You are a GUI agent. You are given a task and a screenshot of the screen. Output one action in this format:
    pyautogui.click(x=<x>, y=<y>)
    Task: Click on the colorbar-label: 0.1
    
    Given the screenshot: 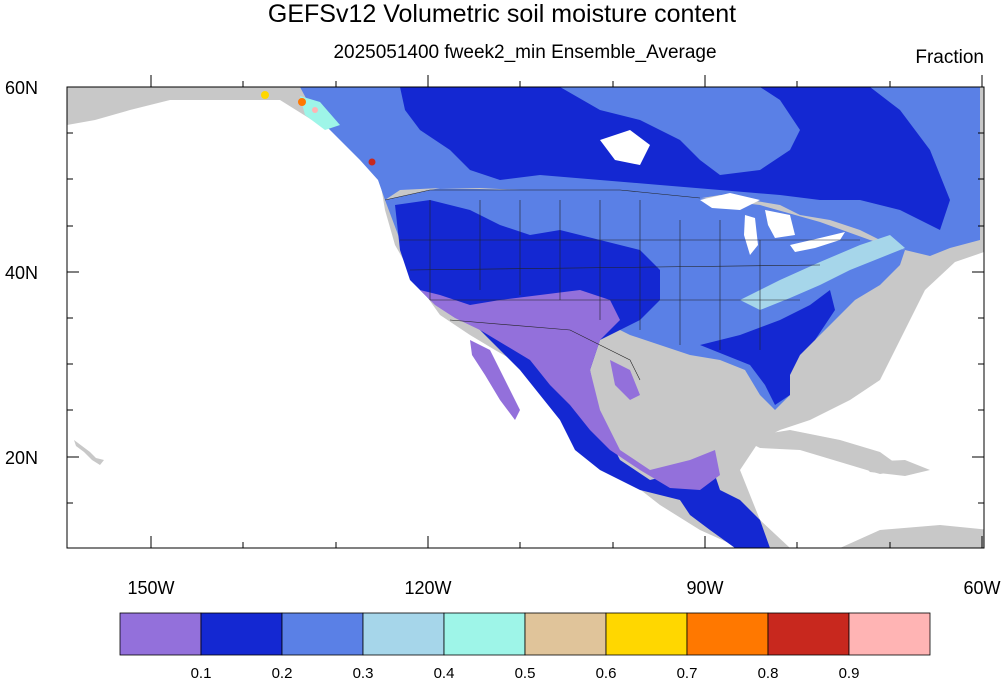 What is the action you would take?
    pyautogui.click(x=201, y=673)
    